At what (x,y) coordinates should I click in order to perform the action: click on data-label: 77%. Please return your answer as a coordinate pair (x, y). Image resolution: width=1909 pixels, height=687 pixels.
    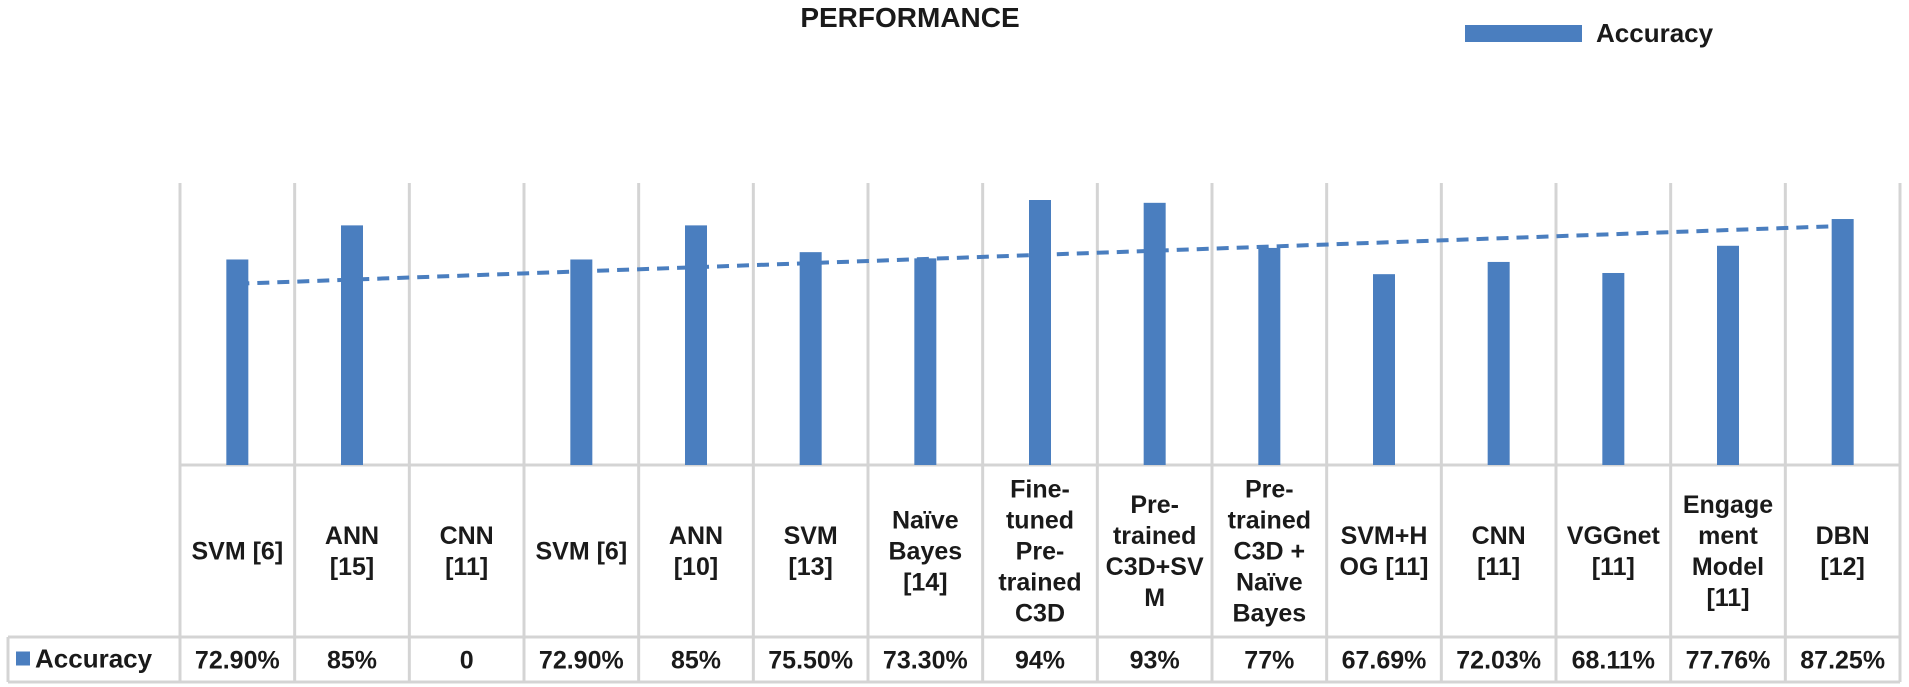
    Looking at the image, I should click on (1269, 661).